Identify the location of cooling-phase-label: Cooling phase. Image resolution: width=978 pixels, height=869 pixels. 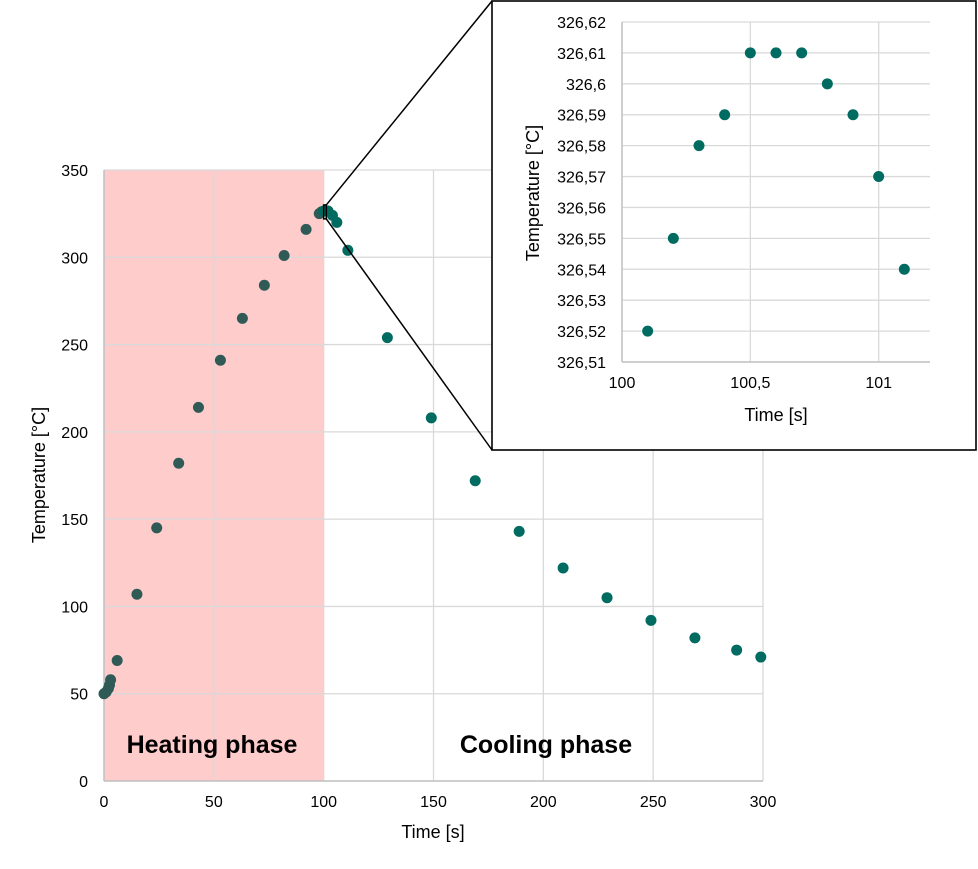
(546, 745).